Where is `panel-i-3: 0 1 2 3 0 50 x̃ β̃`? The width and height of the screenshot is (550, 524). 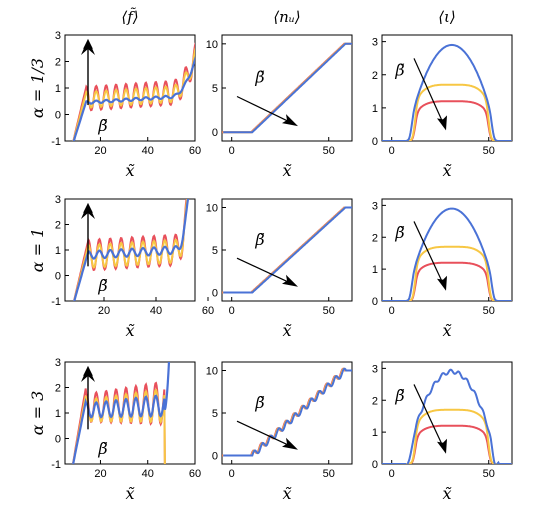
panel-i-3: 0 1 2 3 0 50 x̃ β̃ is located at coordinates (442, 432).